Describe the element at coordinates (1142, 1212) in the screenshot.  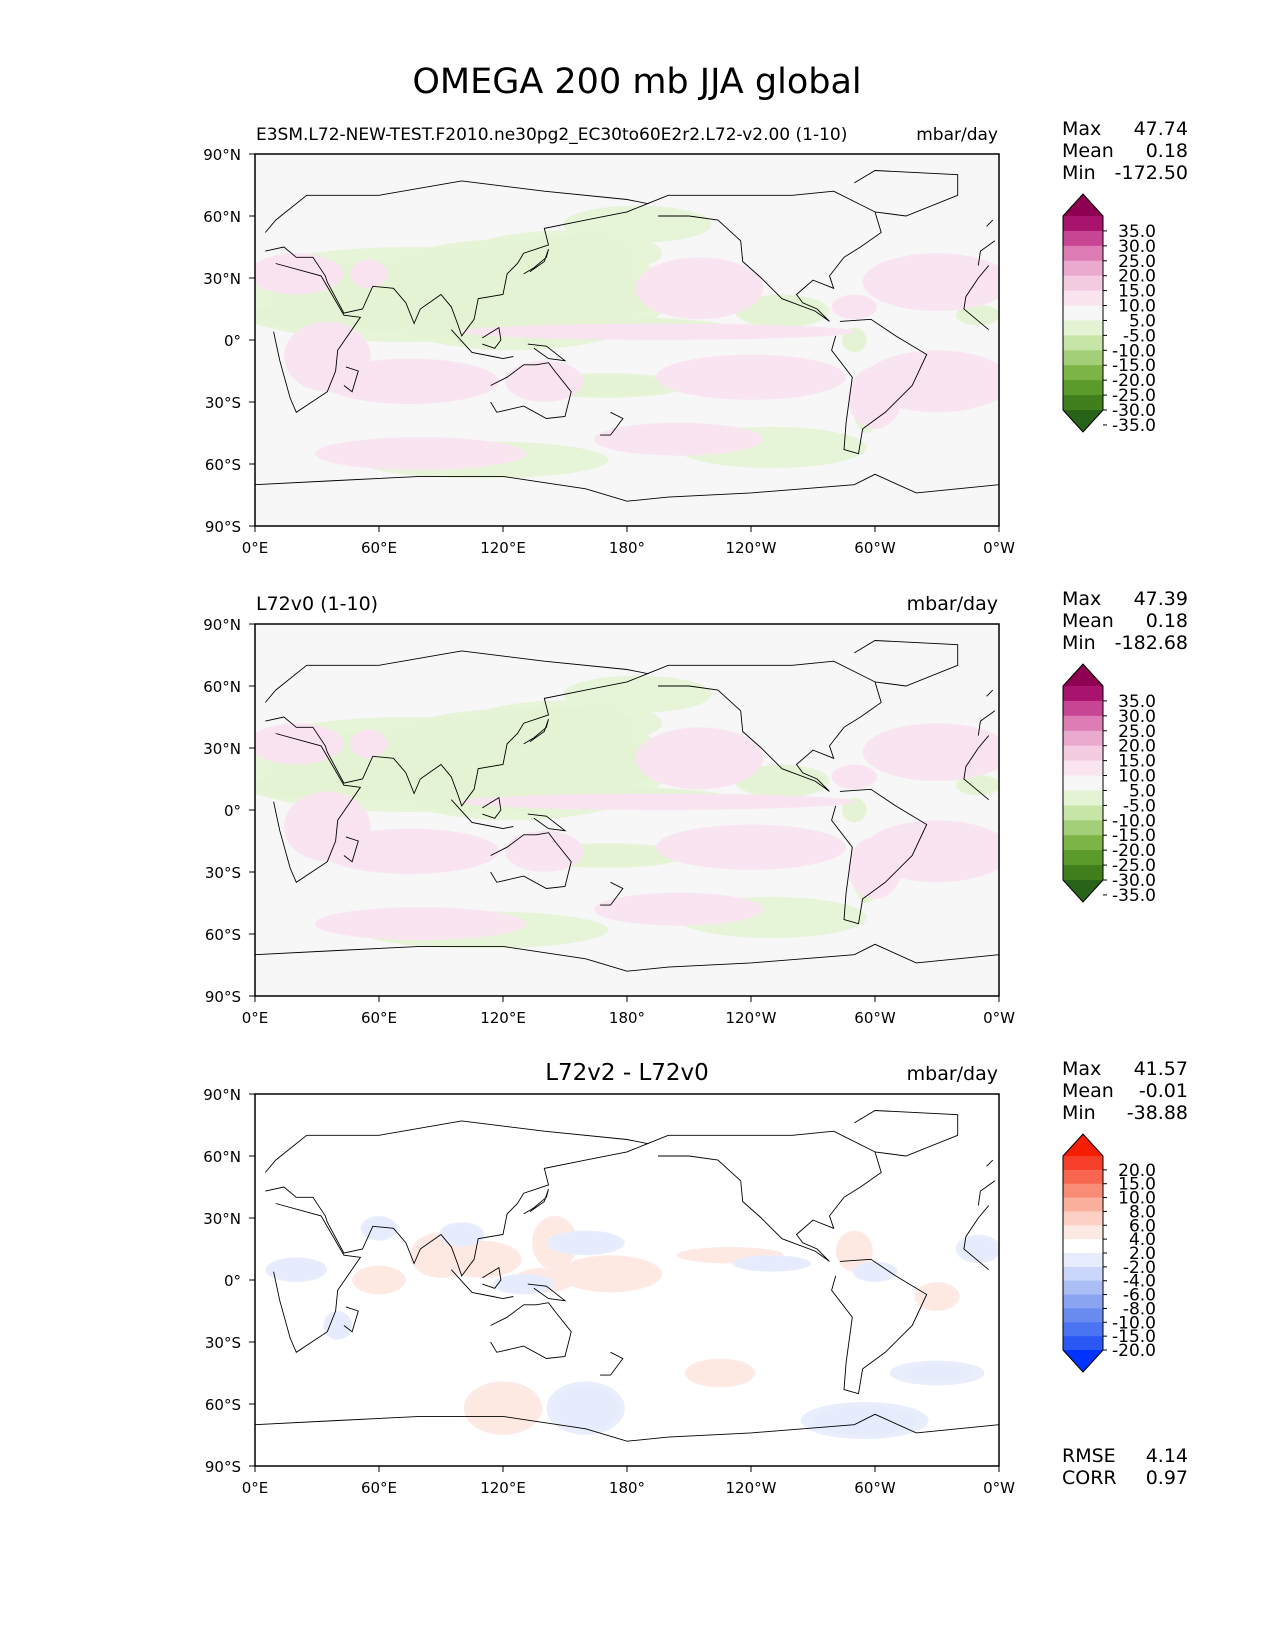
I see `colorbar-tick-label: 8.0` at that location.